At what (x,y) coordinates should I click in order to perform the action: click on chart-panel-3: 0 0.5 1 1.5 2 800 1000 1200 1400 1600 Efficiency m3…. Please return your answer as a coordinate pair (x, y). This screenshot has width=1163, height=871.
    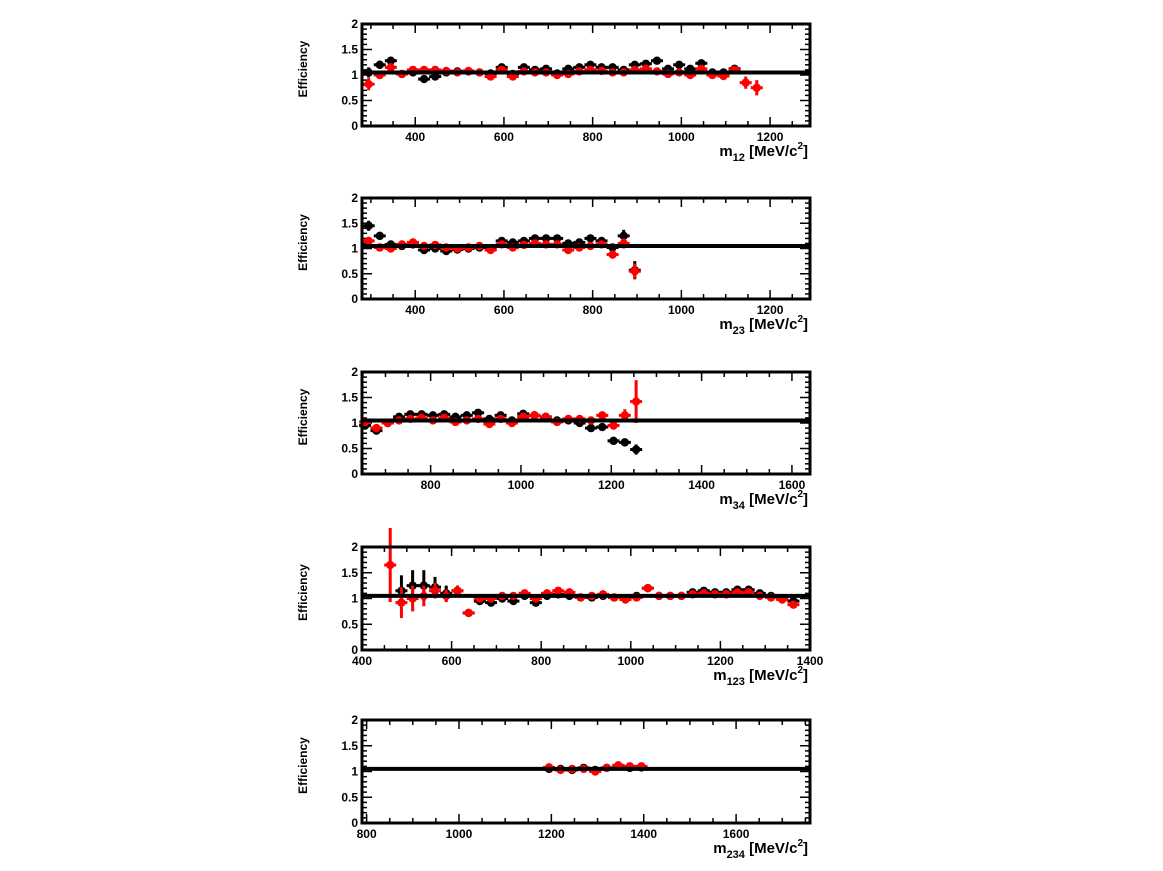
    Looking at the image, I should click on (554, 438).